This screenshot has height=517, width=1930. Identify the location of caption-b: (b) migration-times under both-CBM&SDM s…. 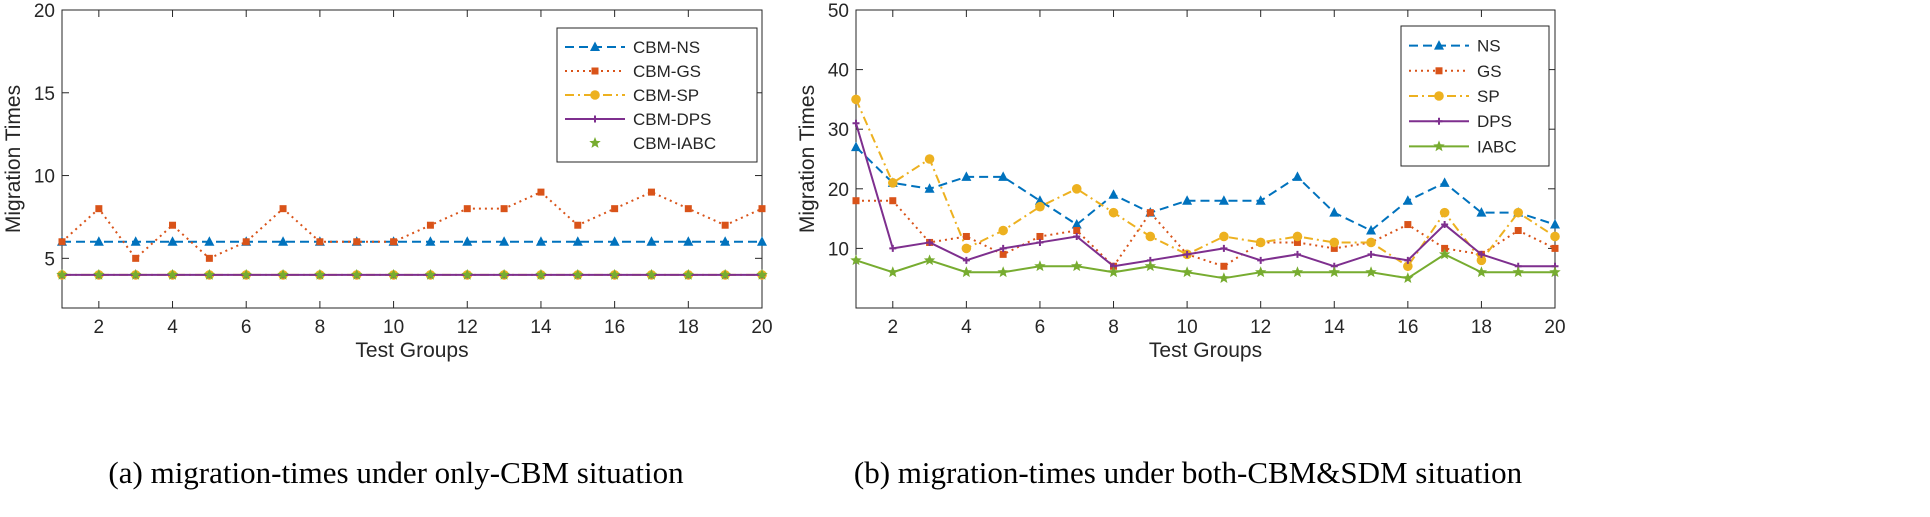
(1188, 472).